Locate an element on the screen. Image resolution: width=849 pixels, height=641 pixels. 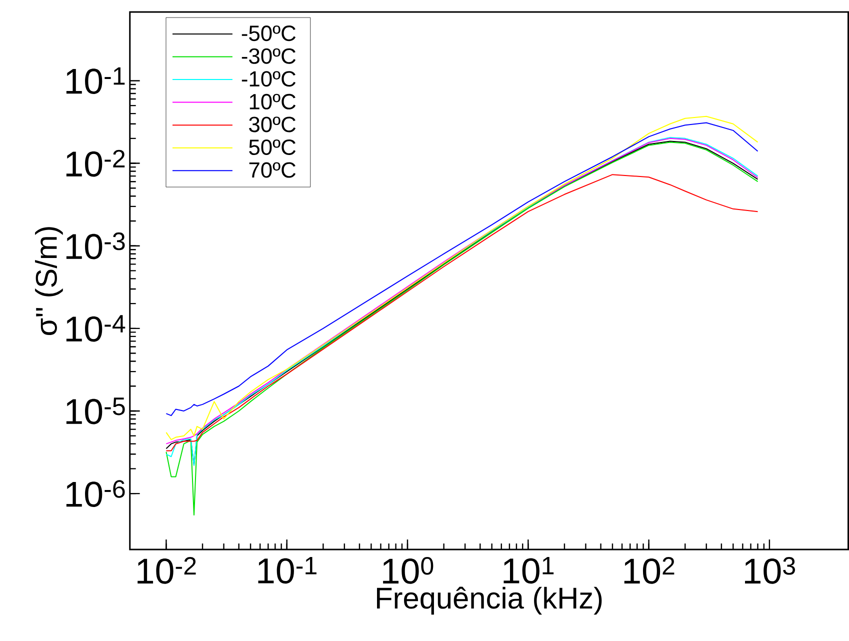
y-tick-label: 10$^{-2}$ is located at coordinates (95, 163).